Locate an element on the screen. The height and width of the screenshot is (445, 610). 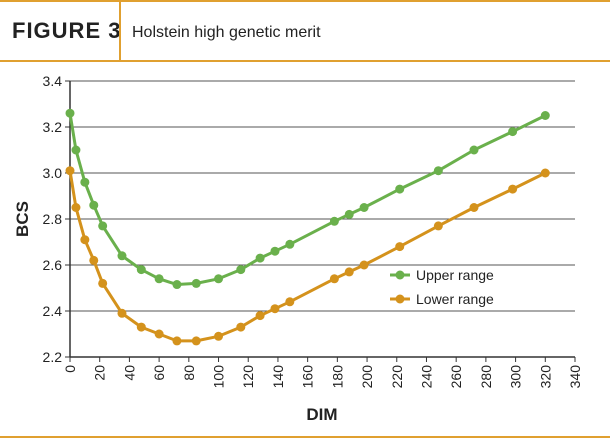
y-tick-label: 3.2 is located at coordinates (53, 127).